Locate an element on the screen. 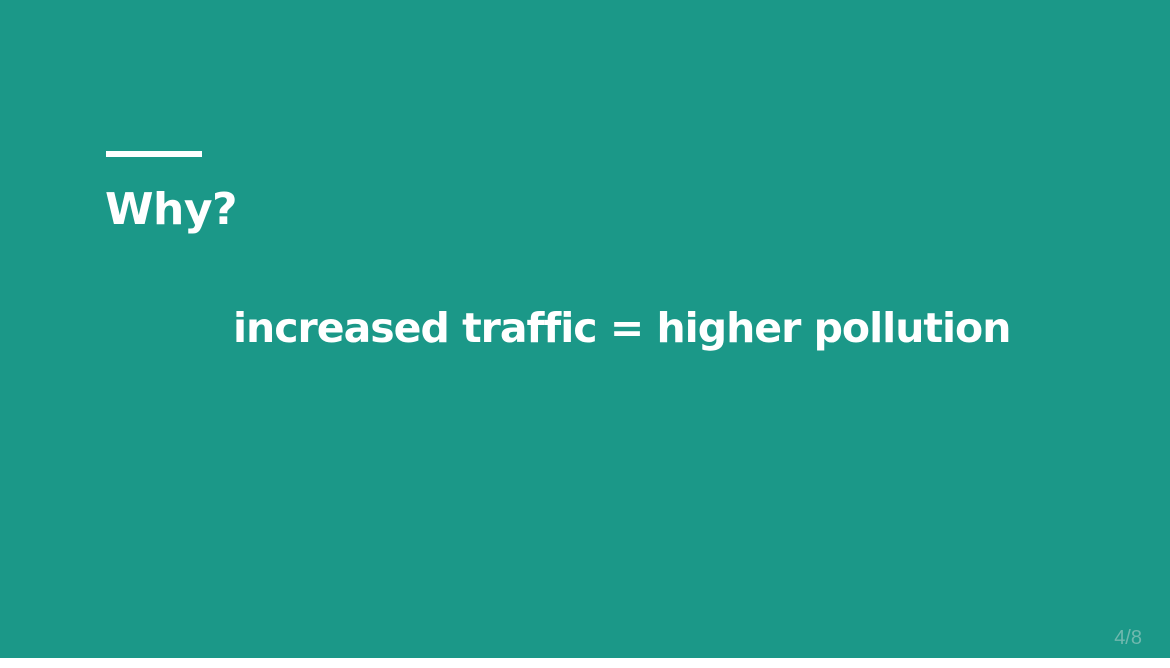 The height and width of the screenshot is (668, 1170). page-number: 4/8 is located at coordinates (1128, 638).